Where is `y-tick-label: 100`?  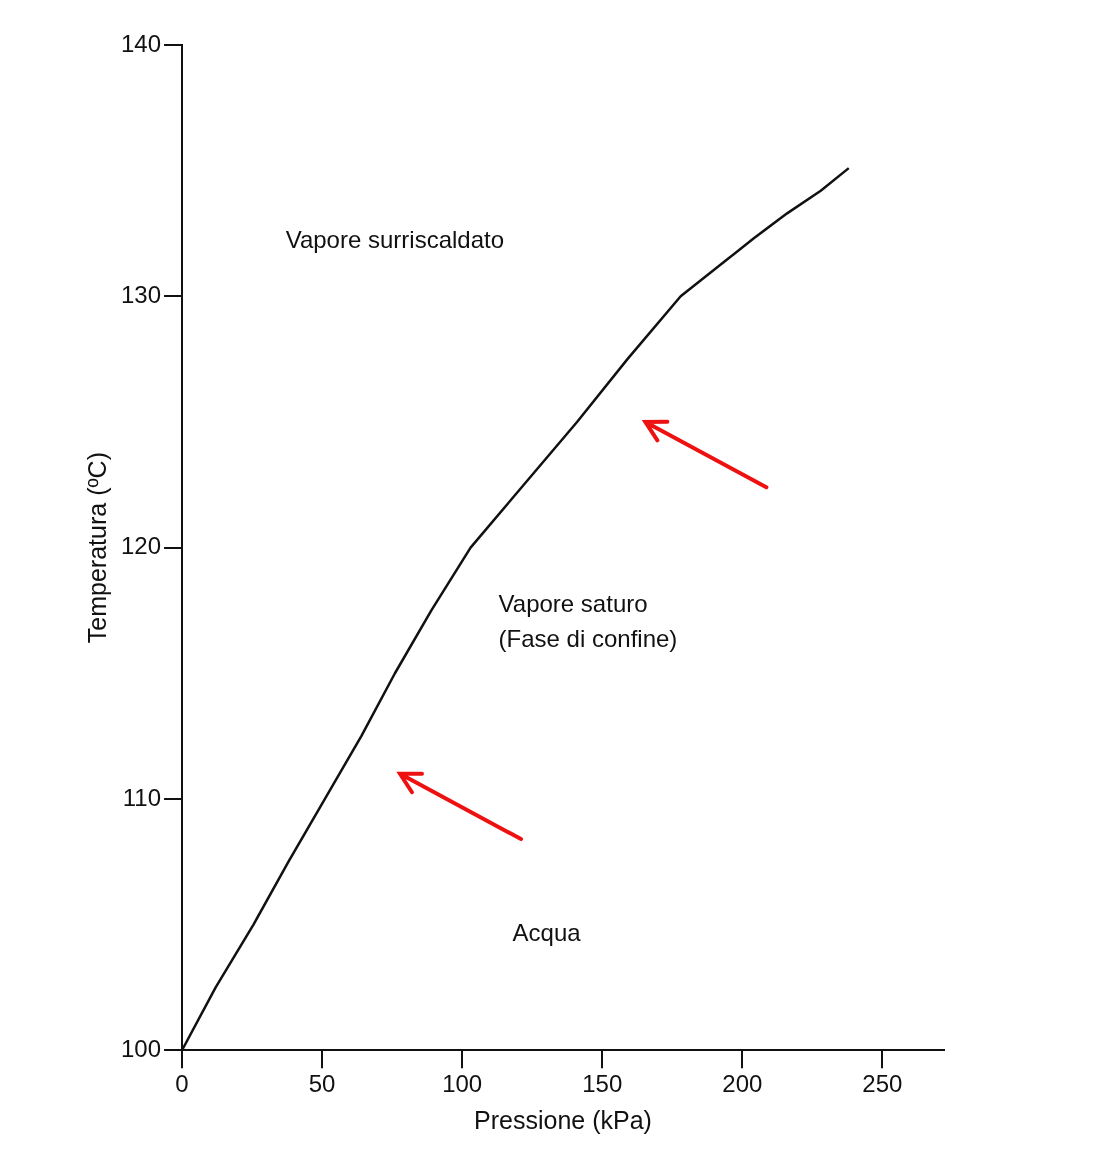 y-tick-label: 100 is located at coordinates (141, 1048).